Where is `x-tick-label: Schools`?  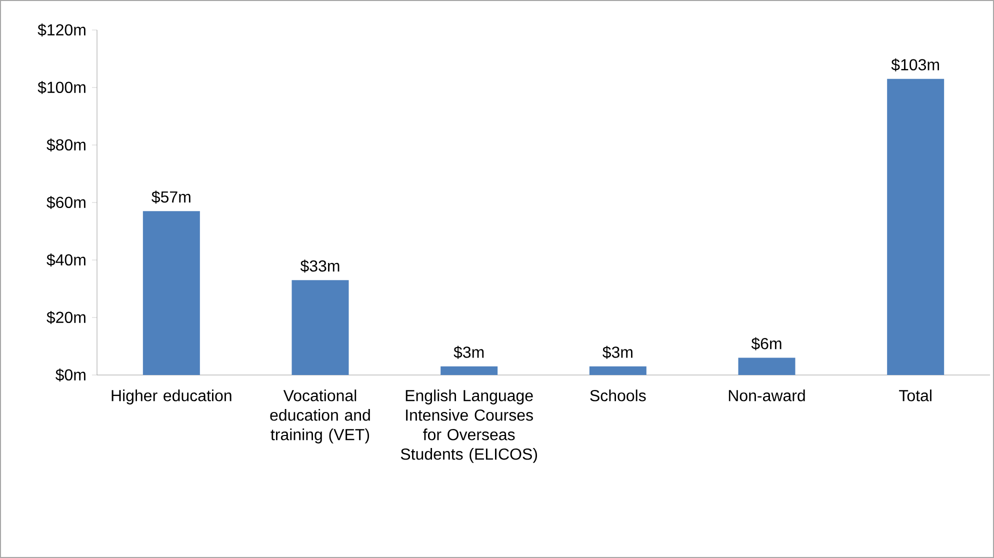 x-tick-label: Schools is located at coordinates (618, 396).